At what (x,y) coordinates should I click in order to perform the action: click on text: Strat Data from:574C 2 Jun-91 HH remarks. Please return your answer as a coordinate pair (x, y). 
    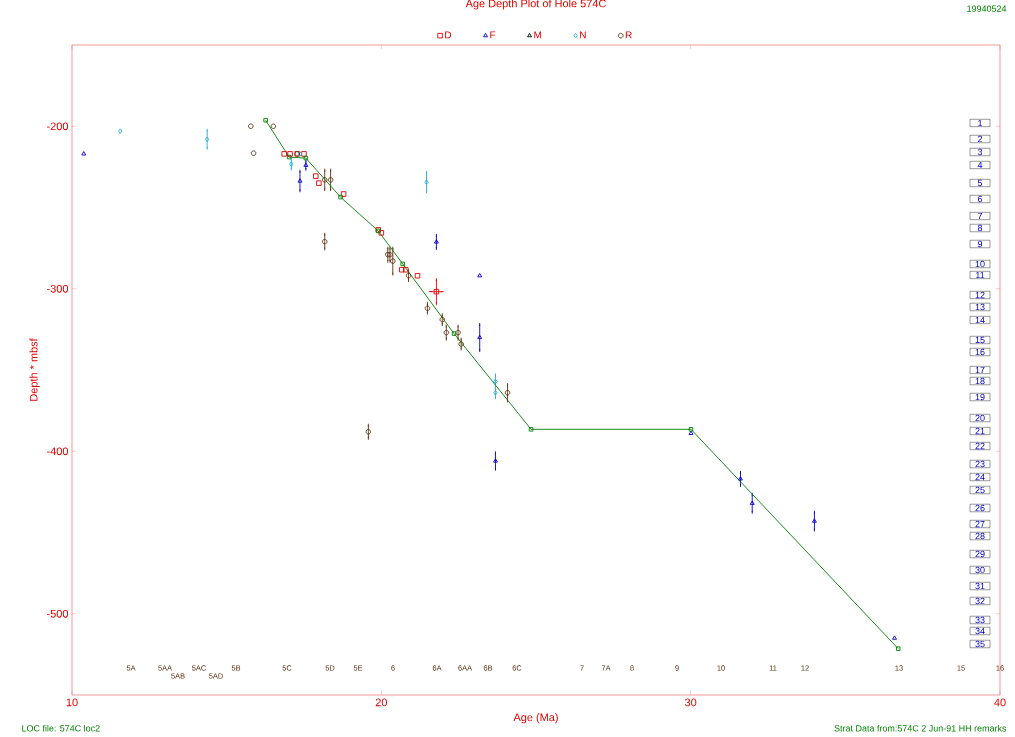
    Looking at the image, I should click on (920, 728).